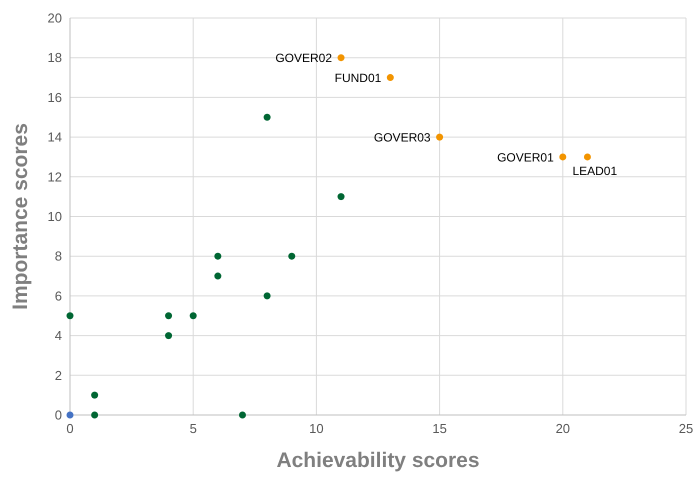 The width and height of the screenshot is (697, 479). Describe the element at coordinates (55, 216) in the screenshot. I see `y-tick-label: 10` at that location.